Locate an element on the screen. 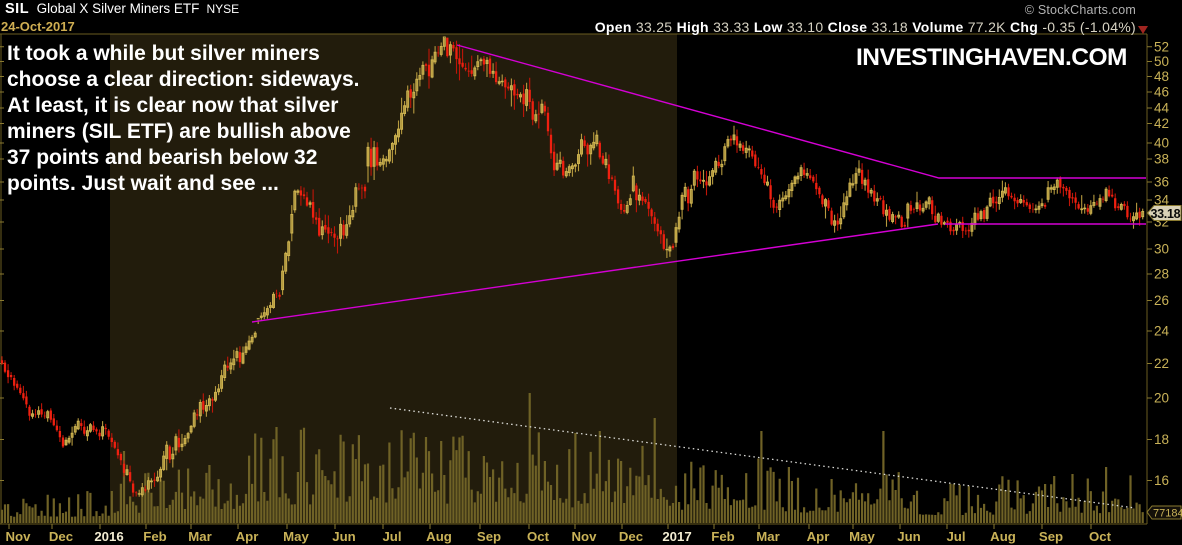  svg-text: 52 is located at coordinates (1161, 46).